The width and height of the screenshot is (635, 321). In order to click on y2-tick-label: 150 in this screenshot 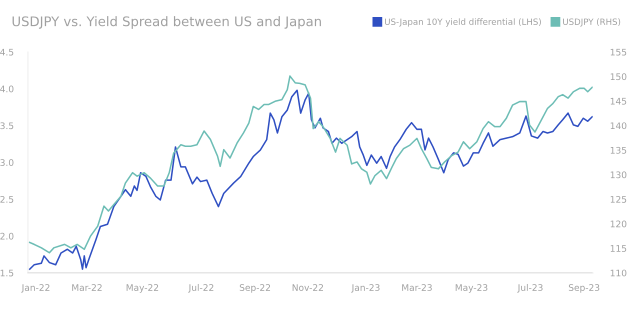, I will do `click(618, 76)`.